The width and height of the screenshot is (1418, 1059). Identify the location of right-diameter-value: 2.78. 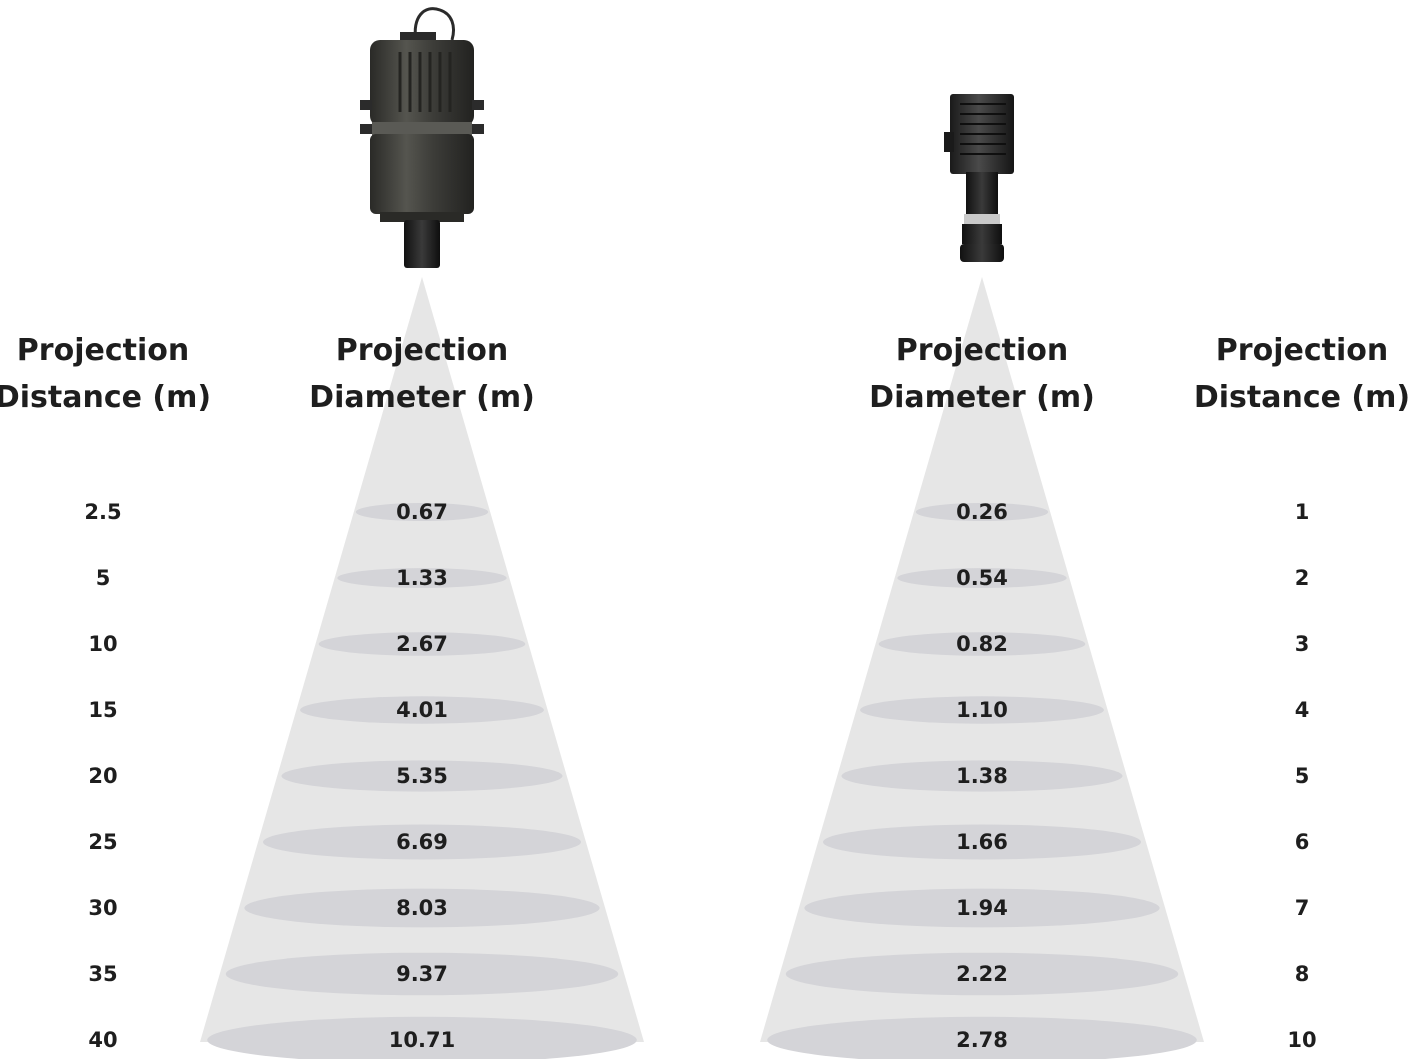
(982, 1040).